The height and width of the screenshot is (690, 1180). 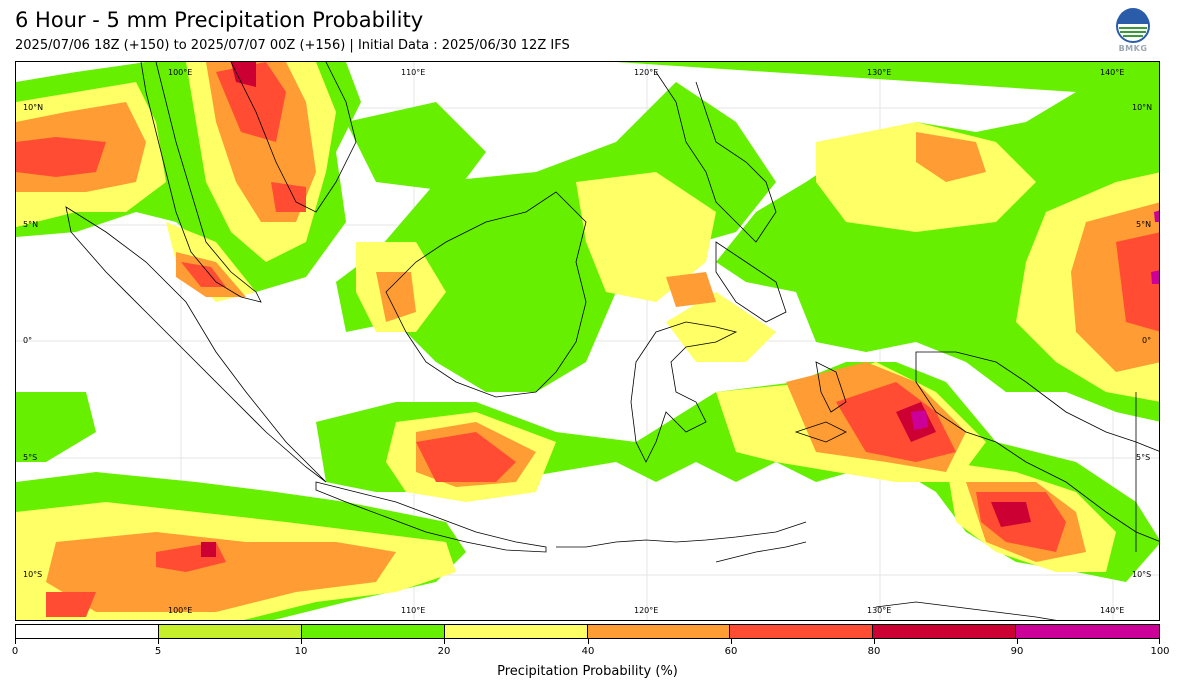 What do you see at coordinates (33, 574) in the screenshot?
I see `lat-label-left-10s: 10°S` at bounding box center [33, 574].